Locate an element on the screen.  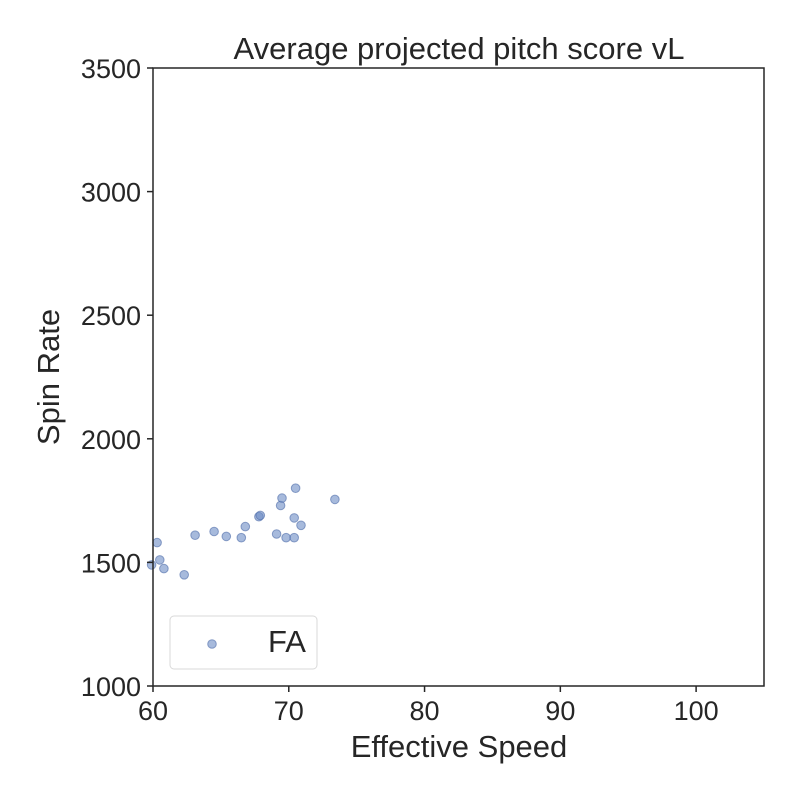
x-axis-ticks: 60 70 80 90 100 is located at coordinates (428, 706).